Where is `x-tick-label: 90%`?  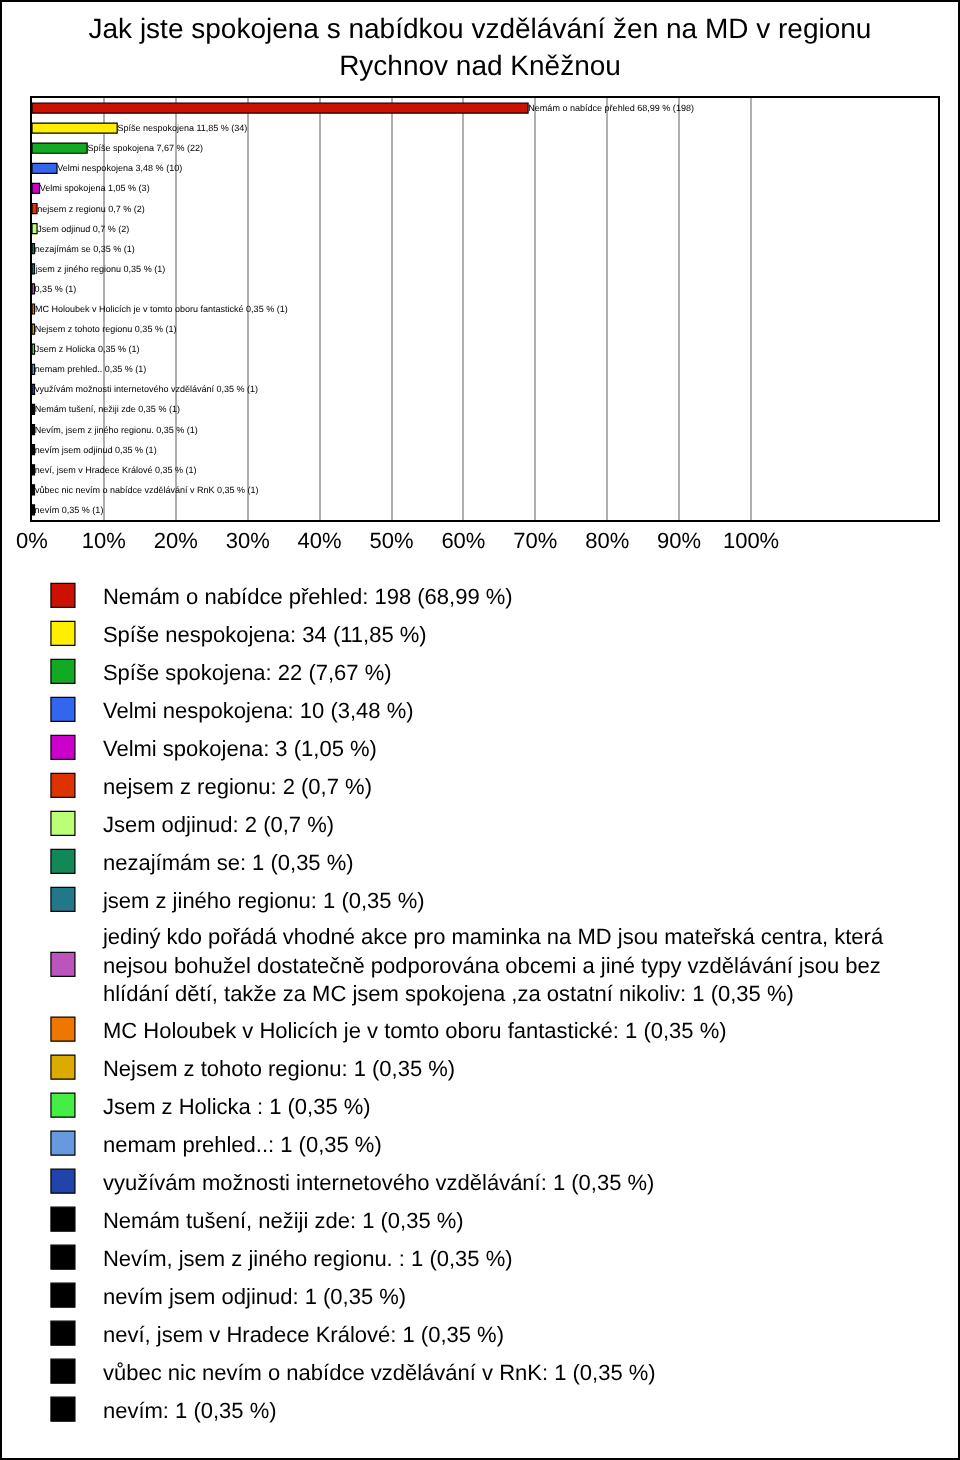
x-tick-label: 90% is located at coordinates (679, 542).